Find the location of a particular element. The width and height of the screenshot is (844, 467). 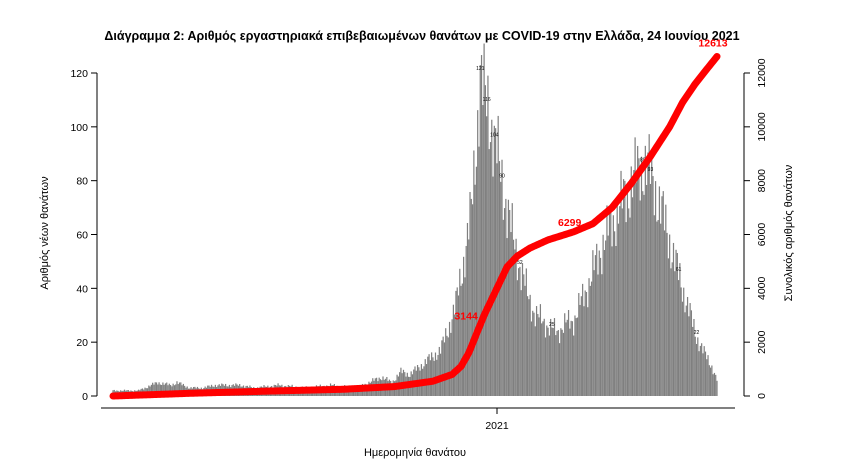

cumulative-annotation: 3144 is located at coordinates (466, 316).